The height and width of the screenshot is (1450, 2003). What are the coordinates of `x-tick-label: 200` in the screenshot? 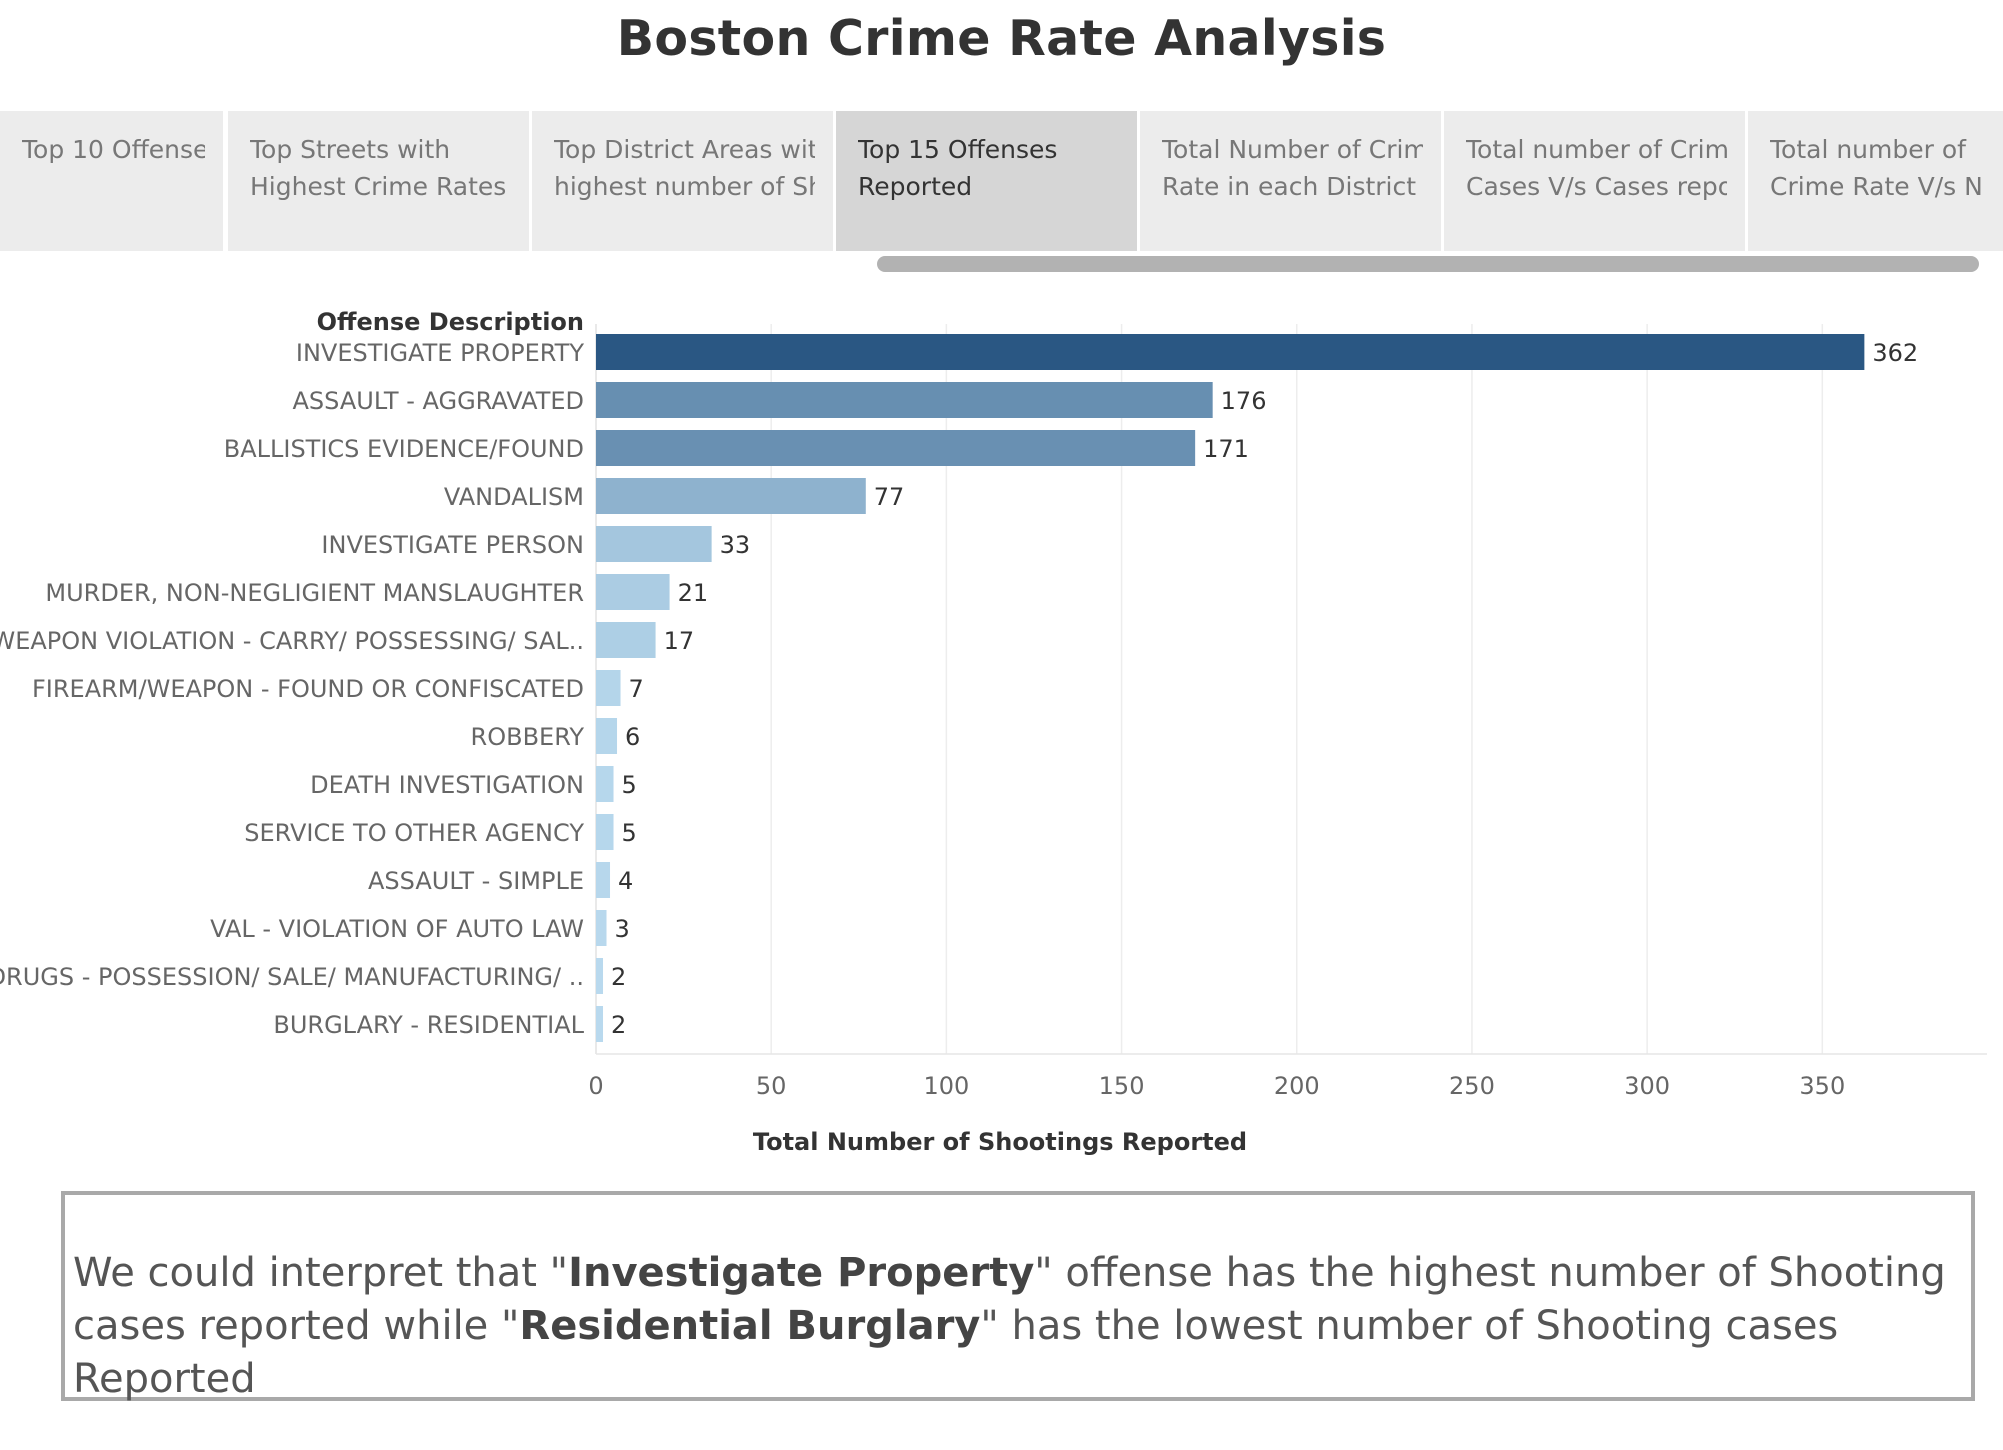 It's located at (1297, 1086).